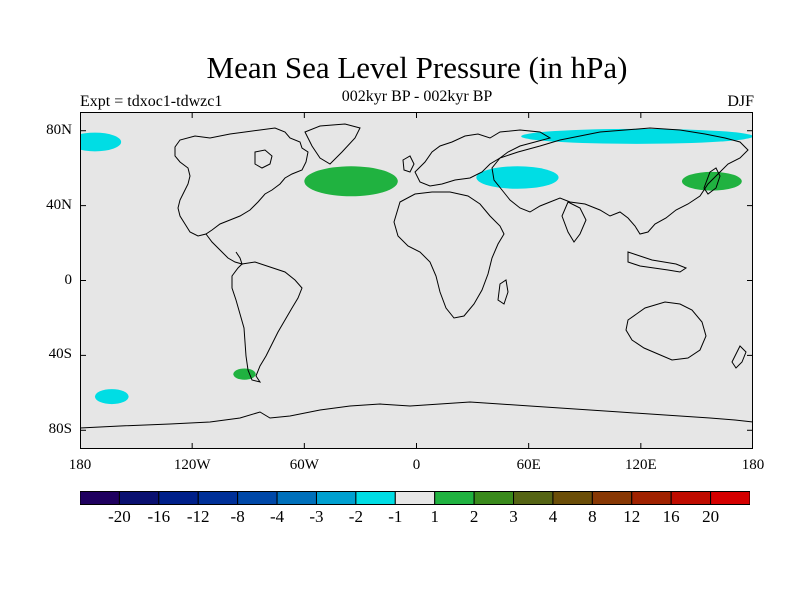 The height and width of the screenshot is (600, 800). What do you see at coordinates (528, 465) in the screenshot?
I see `lon-label: 60E` at bounding box center [528, 465].